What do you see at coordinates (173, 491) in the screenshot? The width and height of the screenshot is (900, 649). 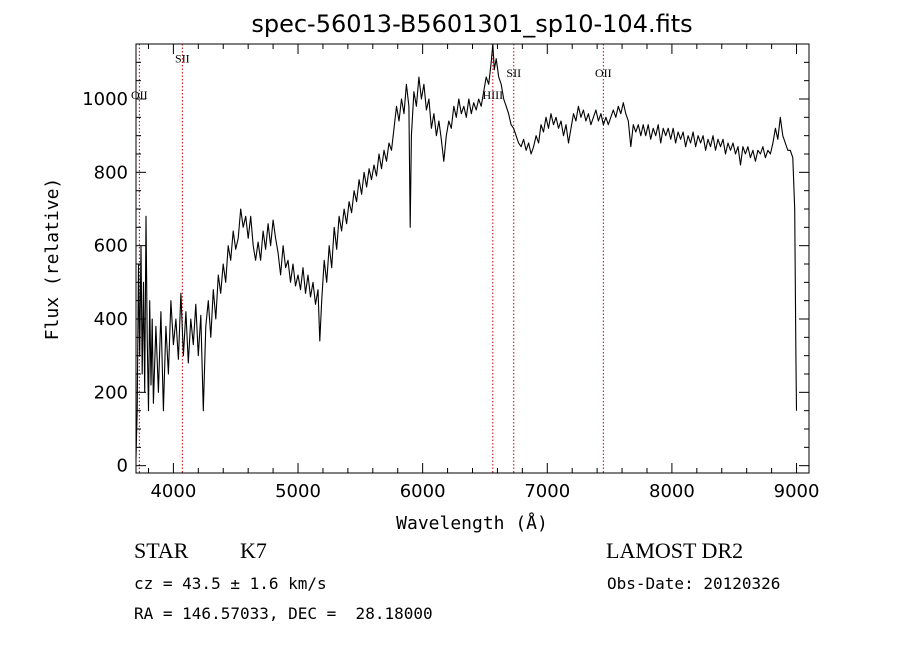 I see `x-tick-label: 4000` at bounding box center [173, 491].